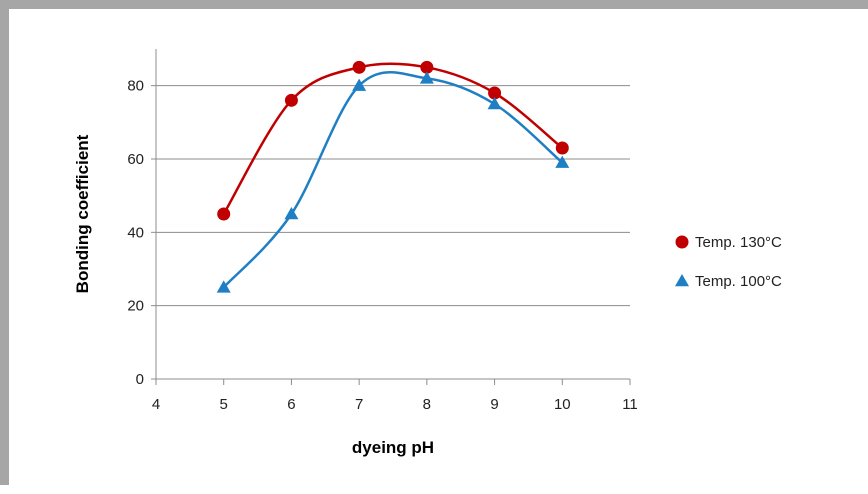 This screenshot has height=494, width=868. What do you see at coordinates (291, 404) in the screenshot?
I see `x-tick-label: 6` at bounding box center [291, 404].